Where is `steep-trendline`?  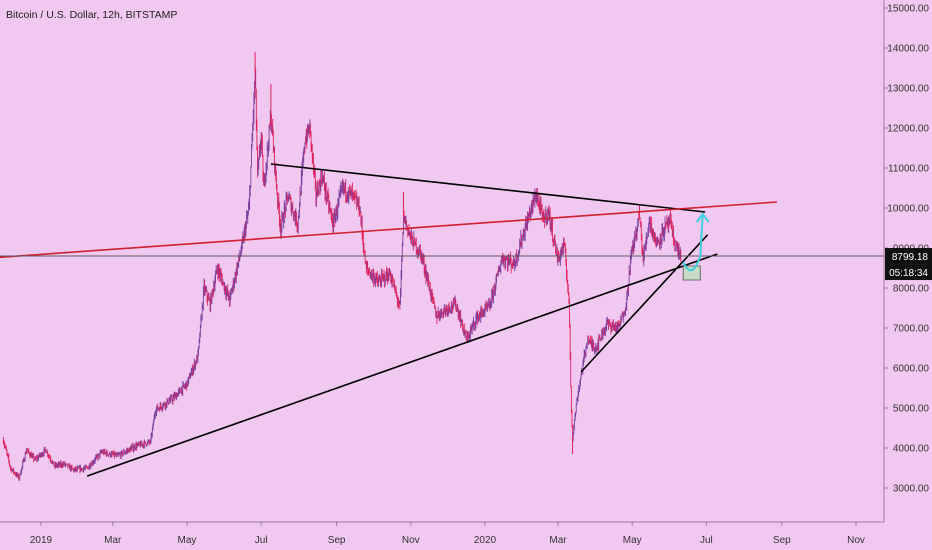 steep-trendline is located at coordinates (644, 303).